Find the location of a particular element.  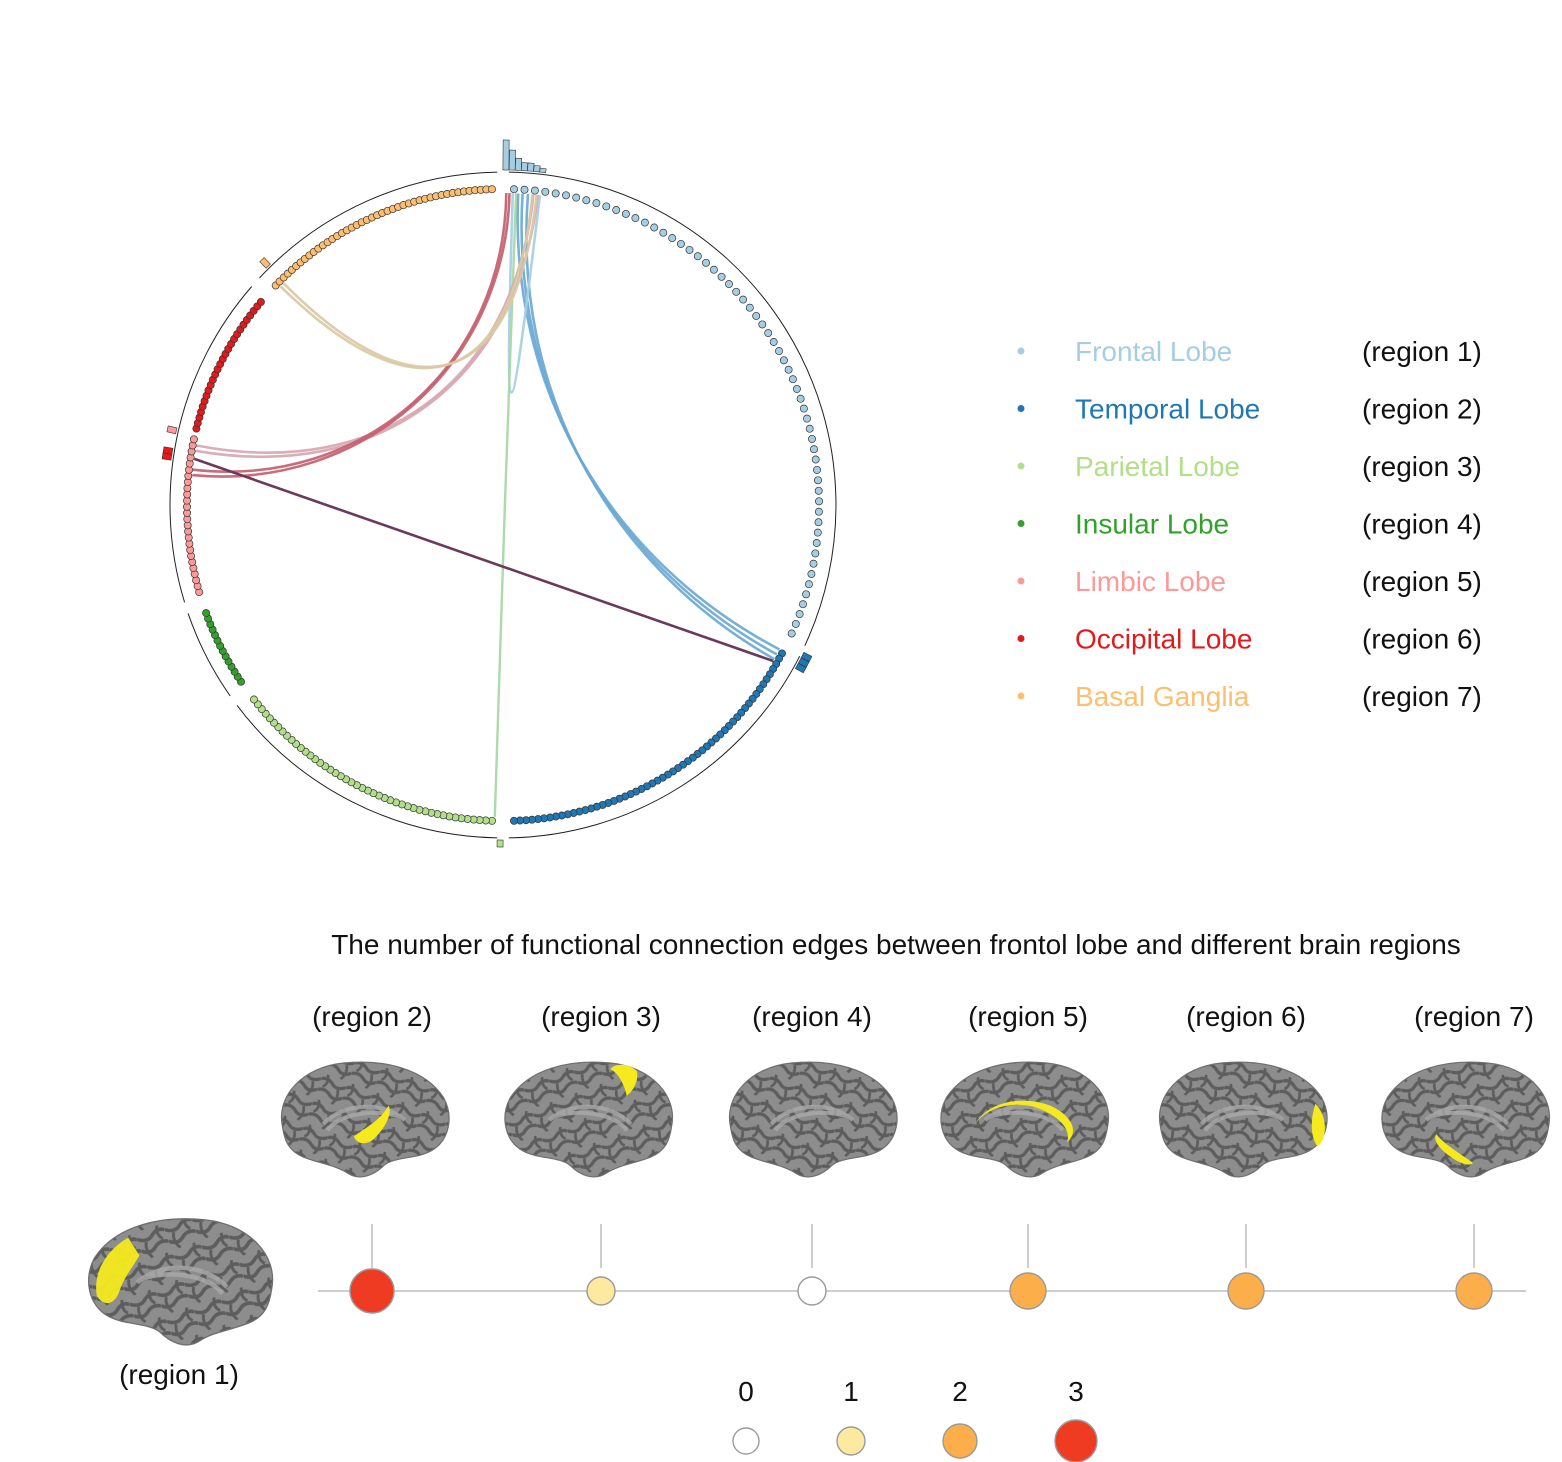

legend-region: (region 1) is located at coordinates (1422, 351).